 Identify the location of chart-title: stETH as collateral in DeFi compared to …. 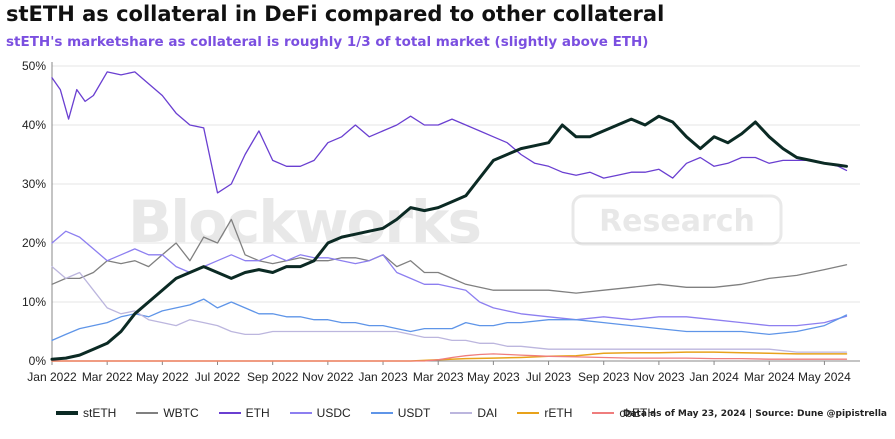
(335, 14).